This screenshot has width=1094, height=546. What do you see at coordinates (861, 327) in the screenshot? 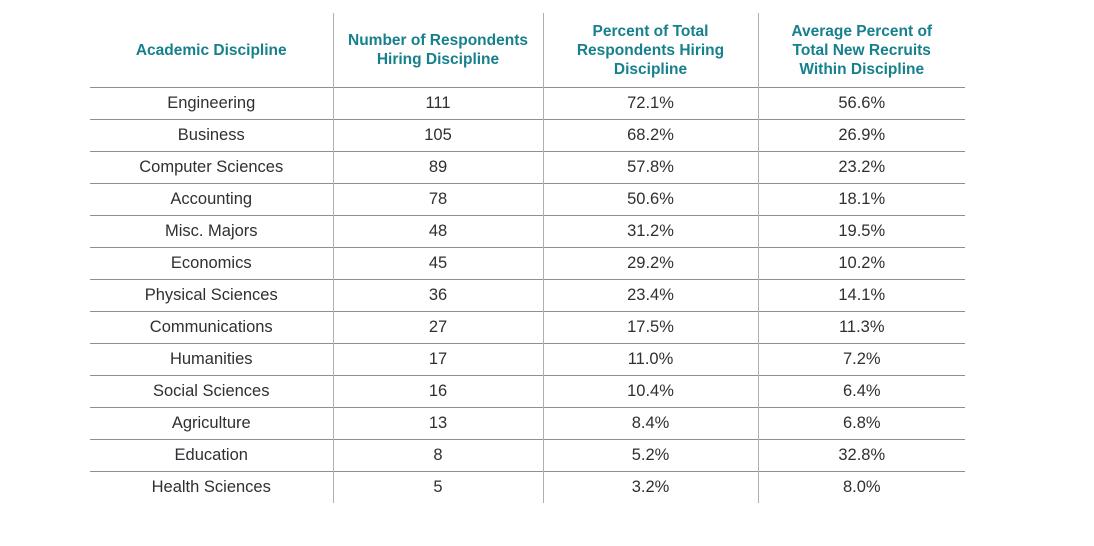
I see `avg-percent-recruits-cell: 11.3%` at bounding box center [861, 327].